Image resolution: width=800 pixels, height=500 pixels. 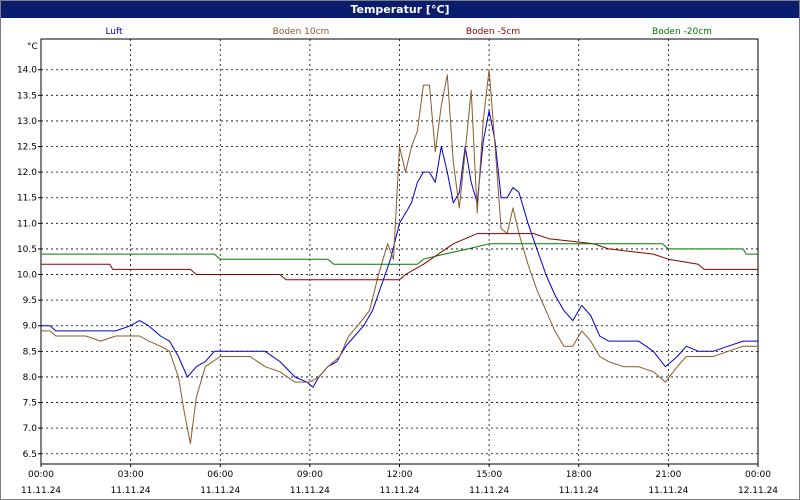 What do you see at coordinates (131, 475) in the screenshot?
I see `x-tick-time: 03:00` at bounding box center [131, 475].